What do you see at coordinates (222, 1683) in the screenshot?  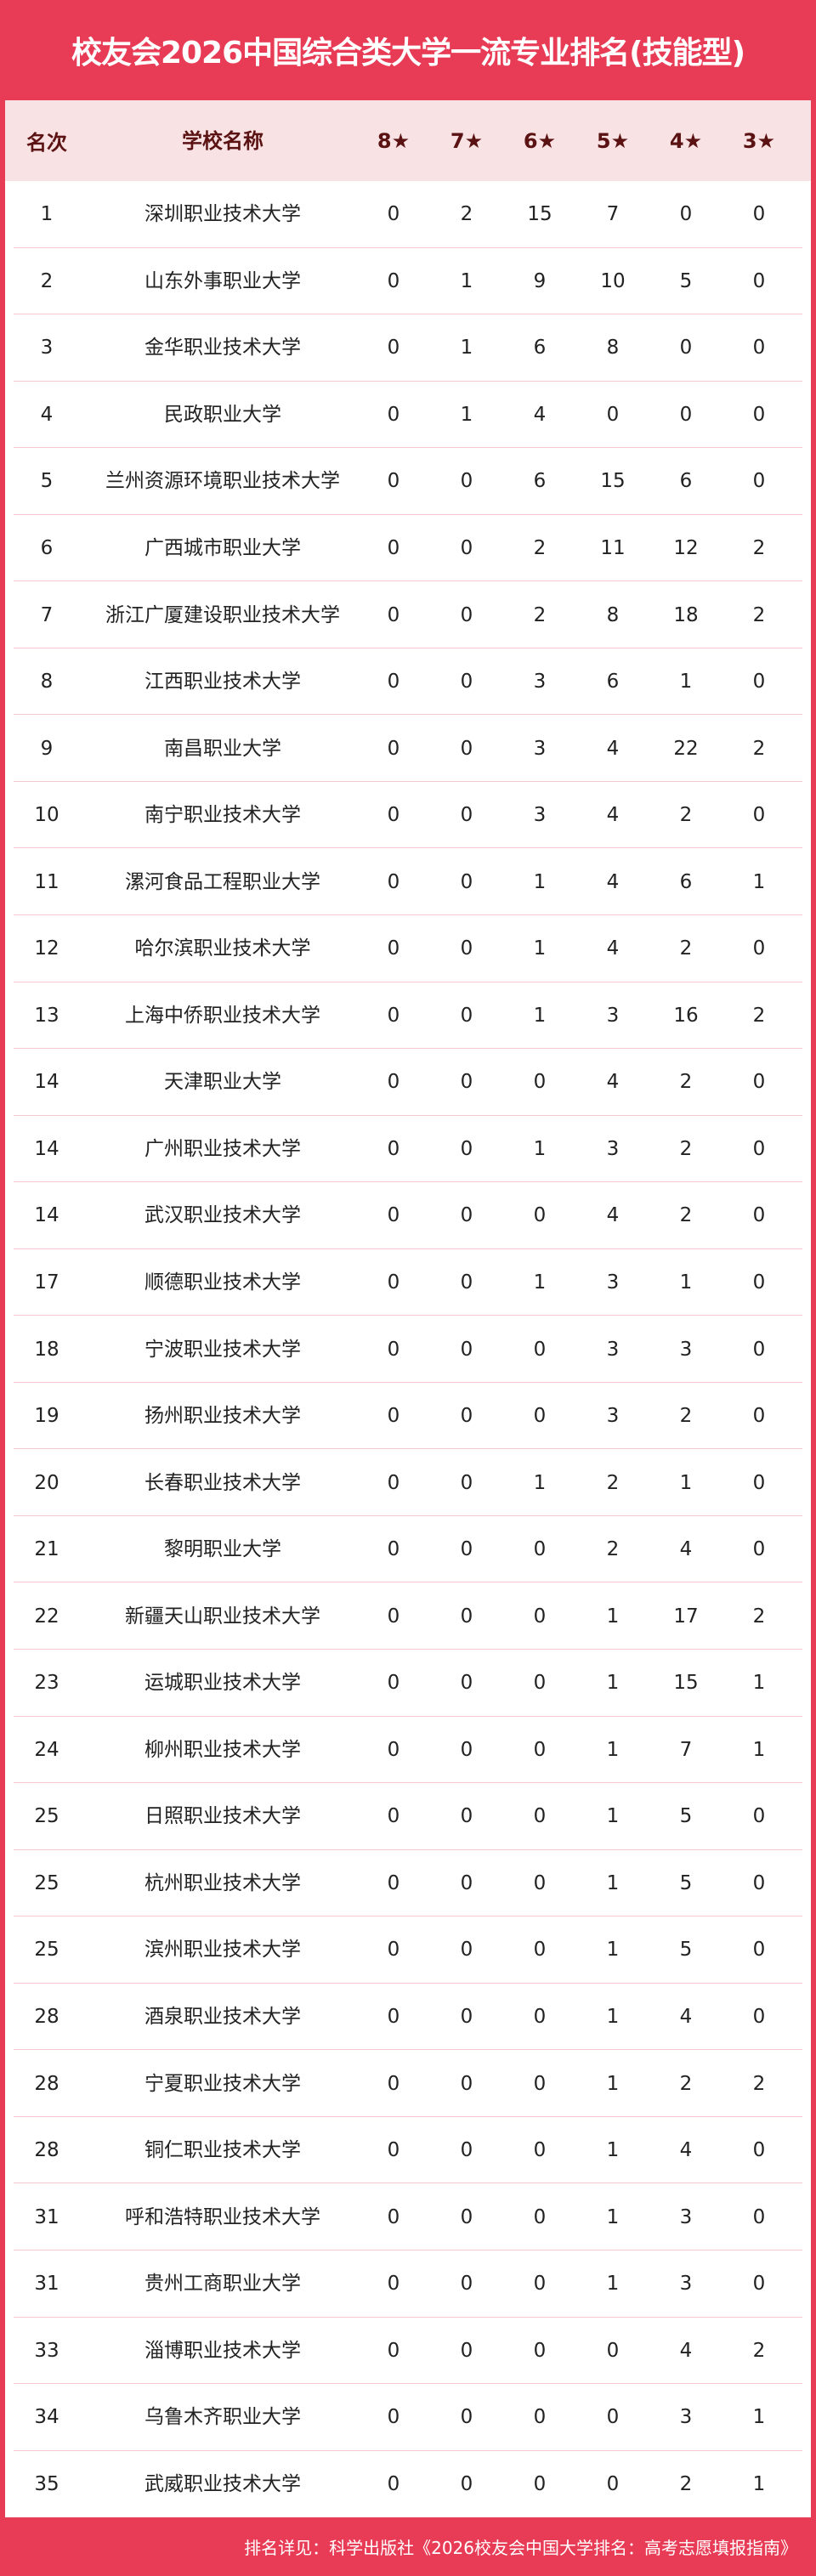 I see `cell-name: 运城职业技术大学` at bounding box center [222, 1683].